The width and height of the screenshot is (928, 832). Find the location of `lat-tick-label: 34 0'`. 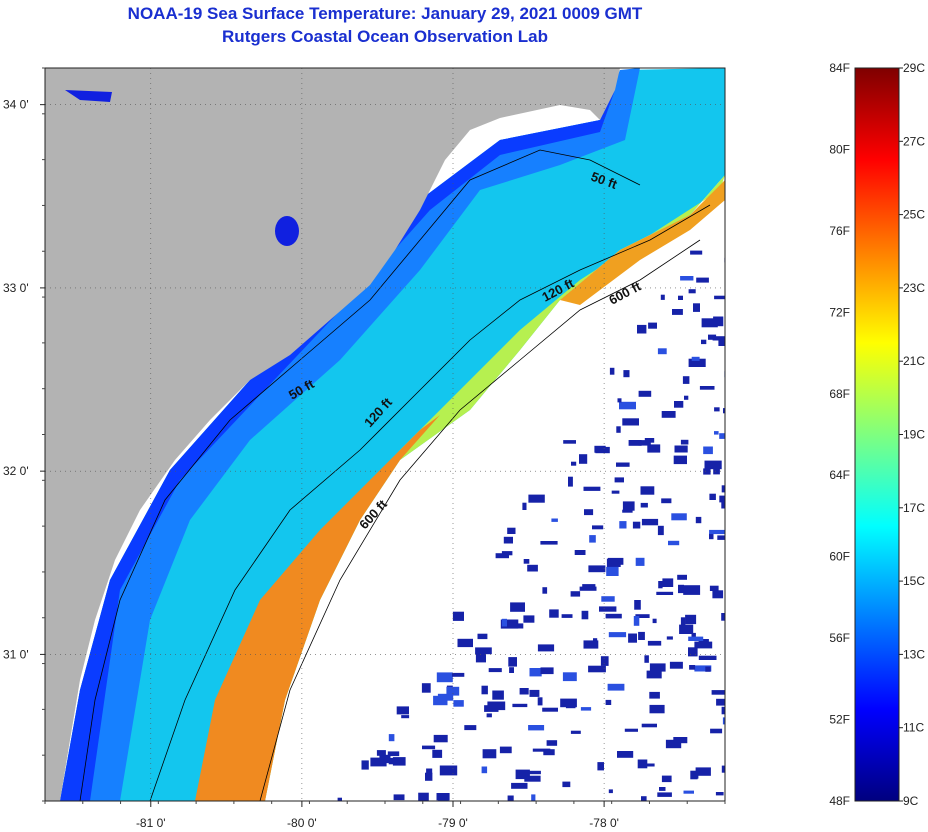

lat-tick-label: 34 0' is located at coordinates (16, 105).